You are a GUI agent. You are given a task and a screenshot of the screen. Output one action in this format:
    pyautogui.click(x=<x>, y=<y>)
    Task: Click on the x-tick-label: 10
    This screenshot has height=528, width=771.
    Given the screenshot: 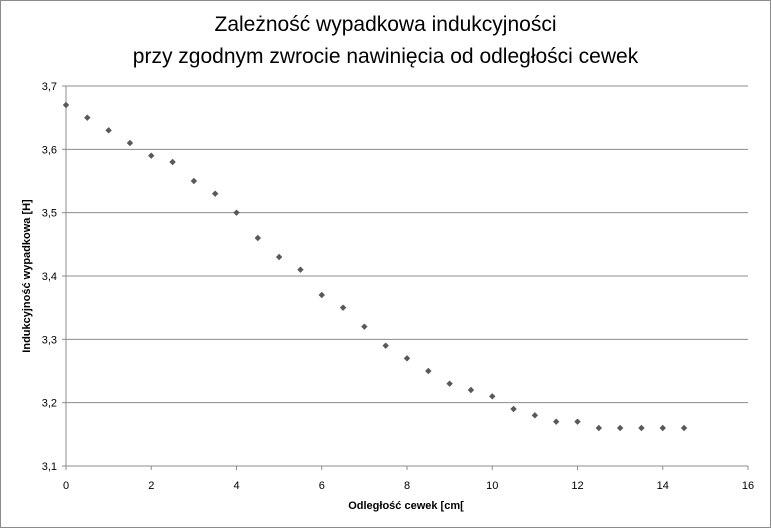 What is the action you would take?
    pyautogui.click(x=492, y=486)
    